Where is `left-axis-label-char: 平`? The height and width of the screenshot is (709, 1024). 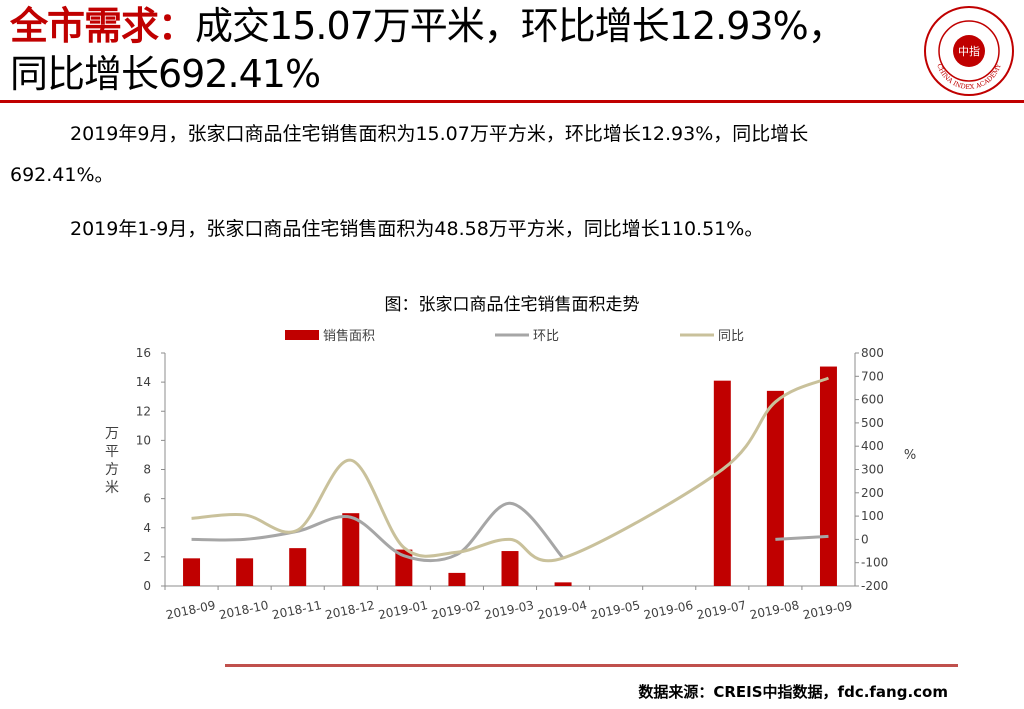
left-axis-label-char: 平 is located at coordinates (112, 452).